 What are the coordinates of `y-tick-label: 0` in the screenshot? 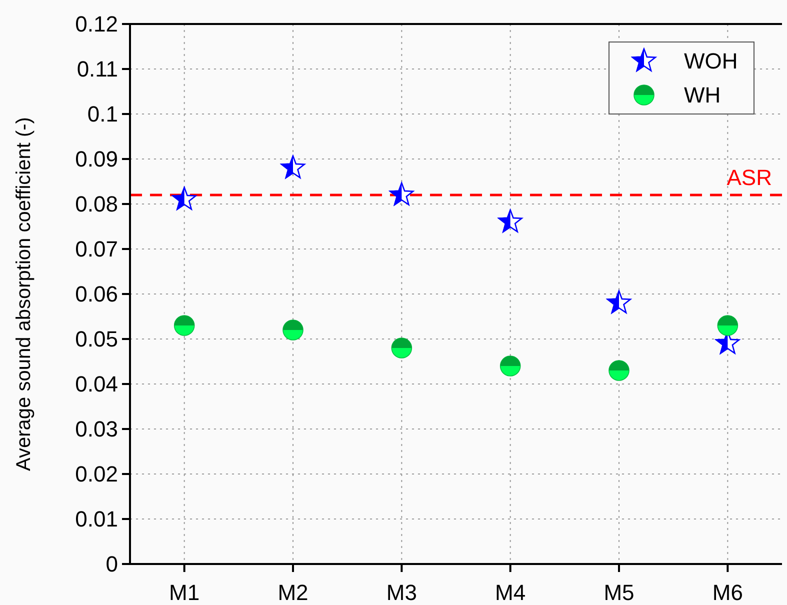 It's located at (112, 564).